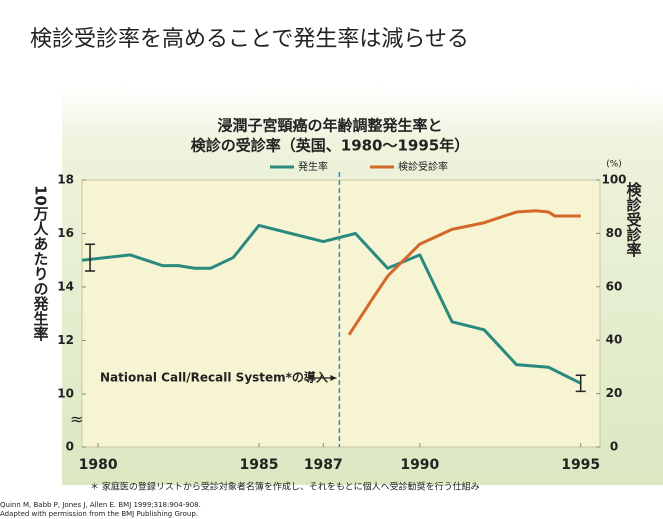 The image size is (663, 519). What do you see at coordinates (70, 447) in the screenshot?
I see `y-tick-label: 0` at bounding box center [70, 447].